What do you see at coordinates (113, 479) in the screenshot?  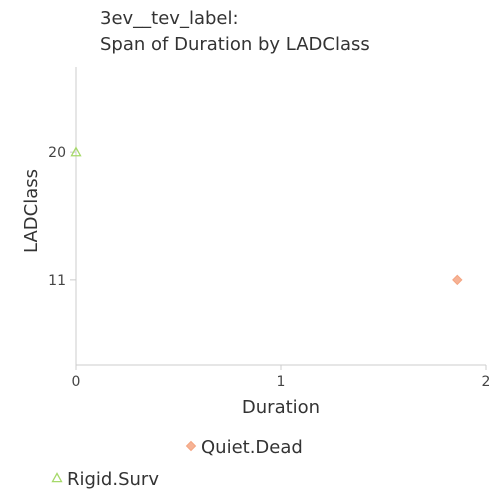 I see `legend-label: Rigid.Surv` at bounding box center [113, 479].